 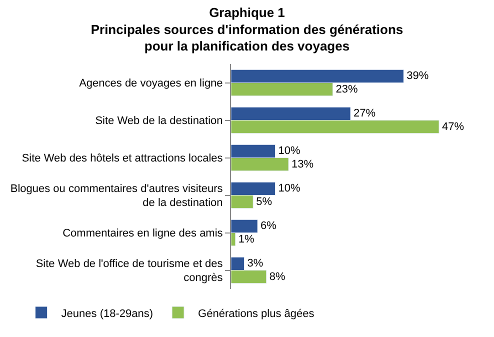 What do you see at coordinates (247, 12) in the screenshot?
I see `chart-title: Graphique 1` at bounding box center [247, 12].